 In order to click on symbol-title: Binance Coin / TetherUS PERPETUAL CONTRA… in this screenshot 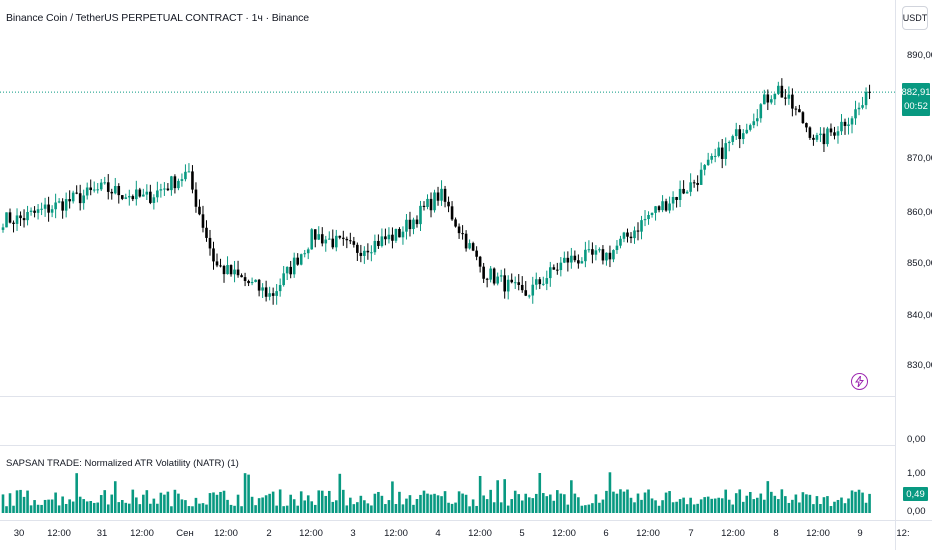, I will do `click(158, 18)`.